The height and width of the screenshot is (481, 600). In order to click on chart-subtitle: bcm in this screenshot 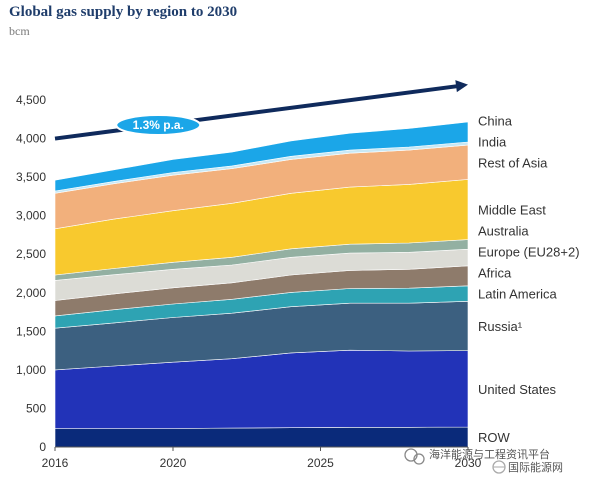, I will do `click(19, 31)`.